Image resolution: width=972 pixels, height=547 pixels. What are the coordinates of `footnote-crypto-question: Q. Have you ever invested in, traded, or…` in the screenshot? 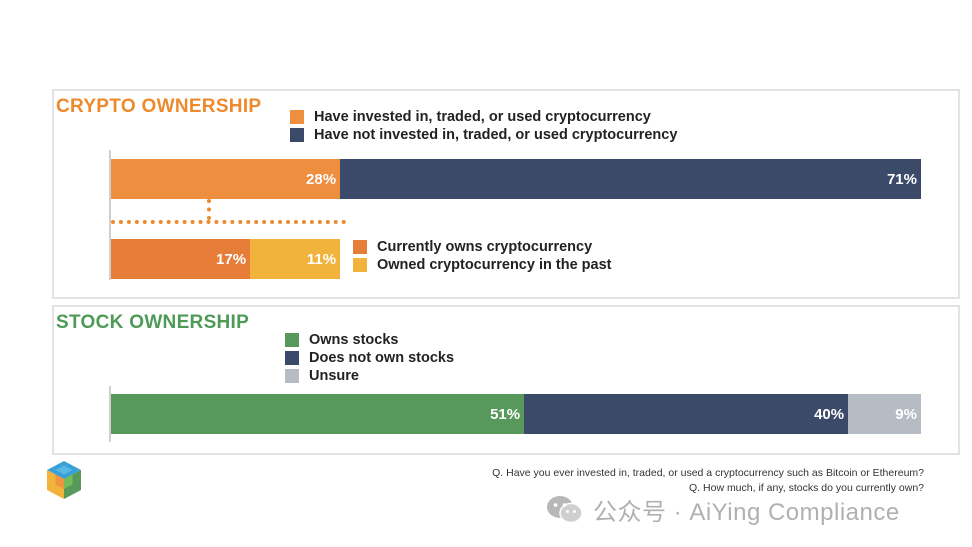 It's located at (708, 473).